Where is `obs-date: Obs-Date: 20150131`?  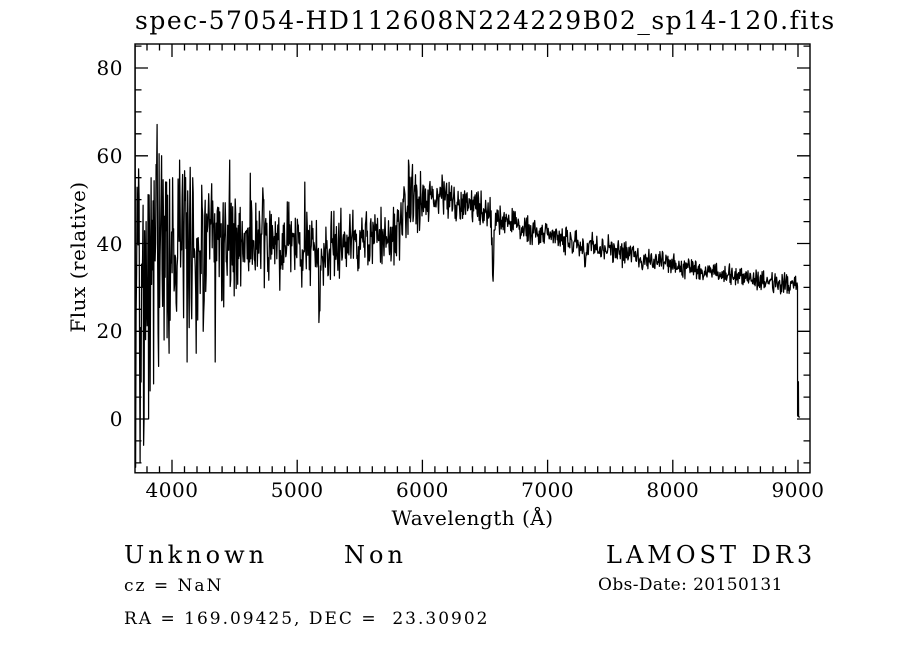
obs-date: Obs-Date: 20150131 is located at coordinates (690, 585).